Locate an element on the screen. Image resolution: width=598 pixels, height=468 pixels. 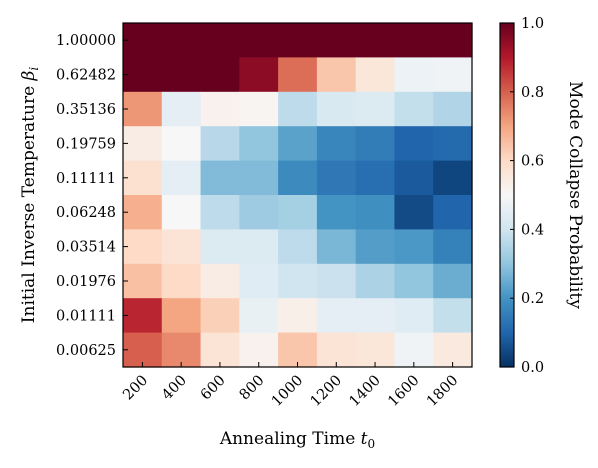
x-tick-label: 1000 is located at coordinates (287, 391).